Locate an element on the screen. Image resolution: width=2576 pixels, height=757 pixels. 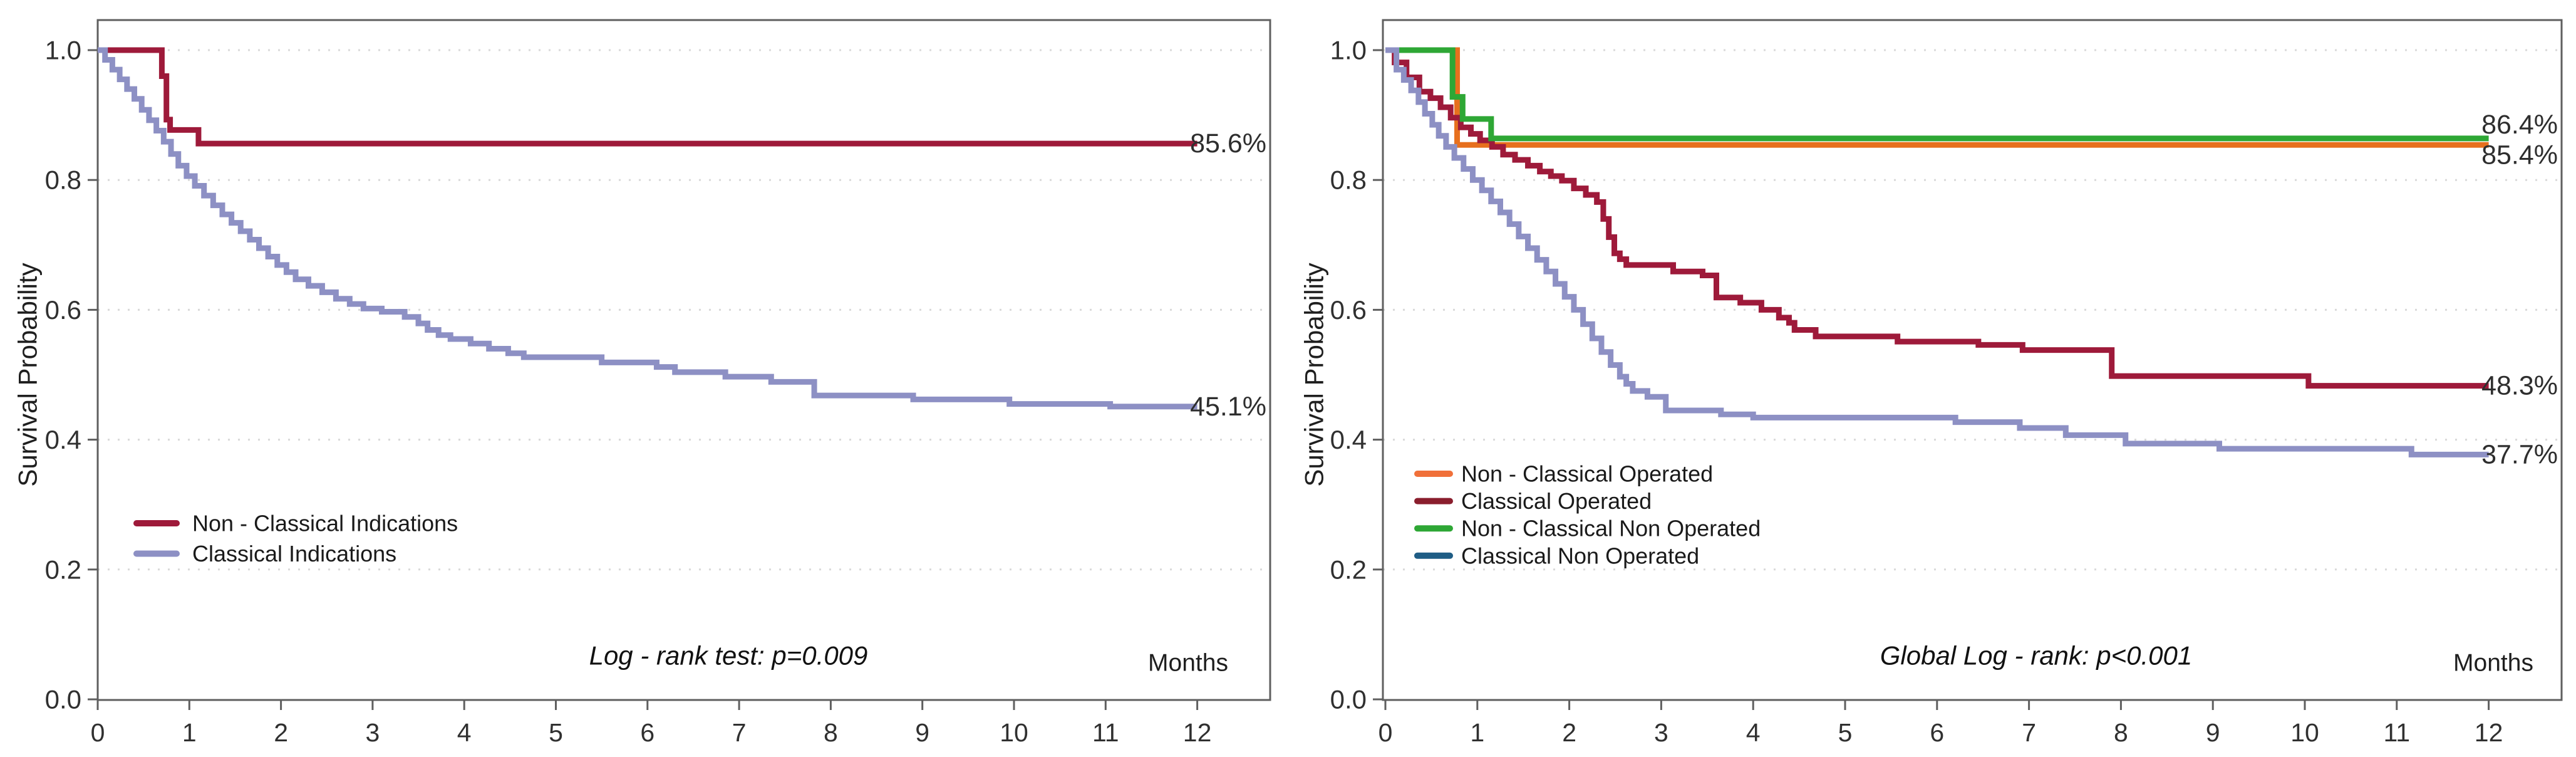
legend-label: Non - Classical Non Operated is located at coordinates (1611, 528).